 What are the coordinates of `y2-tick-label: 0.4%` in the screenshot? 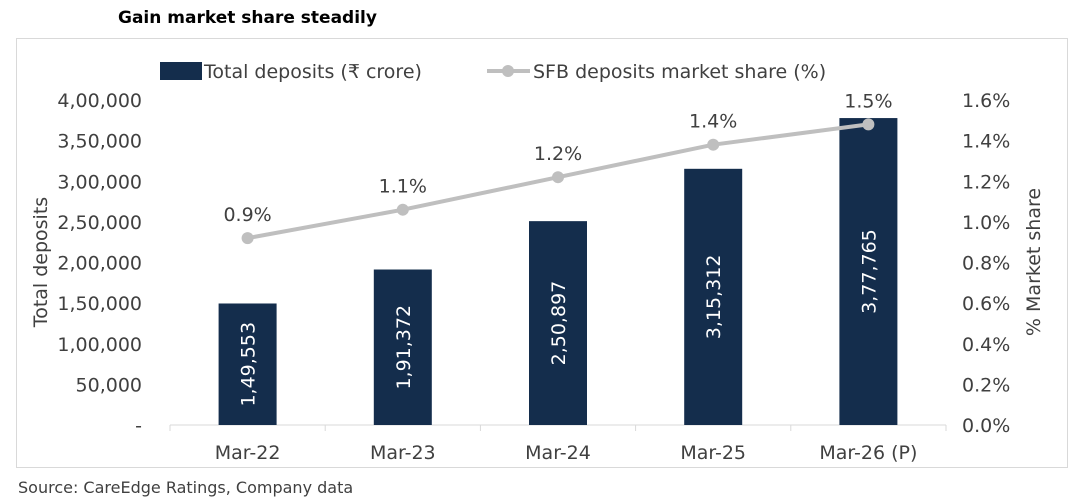 It's located at (986, 345).